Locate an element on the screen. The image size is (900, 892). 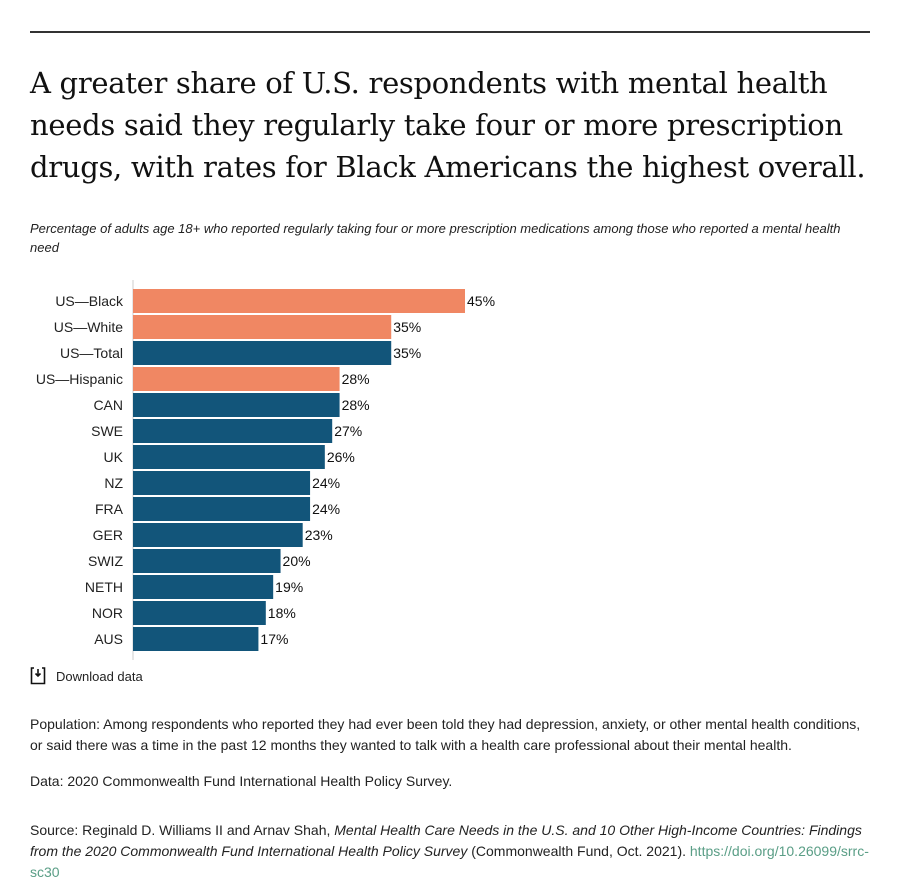
top-rule is located at coordinates (450, 32).